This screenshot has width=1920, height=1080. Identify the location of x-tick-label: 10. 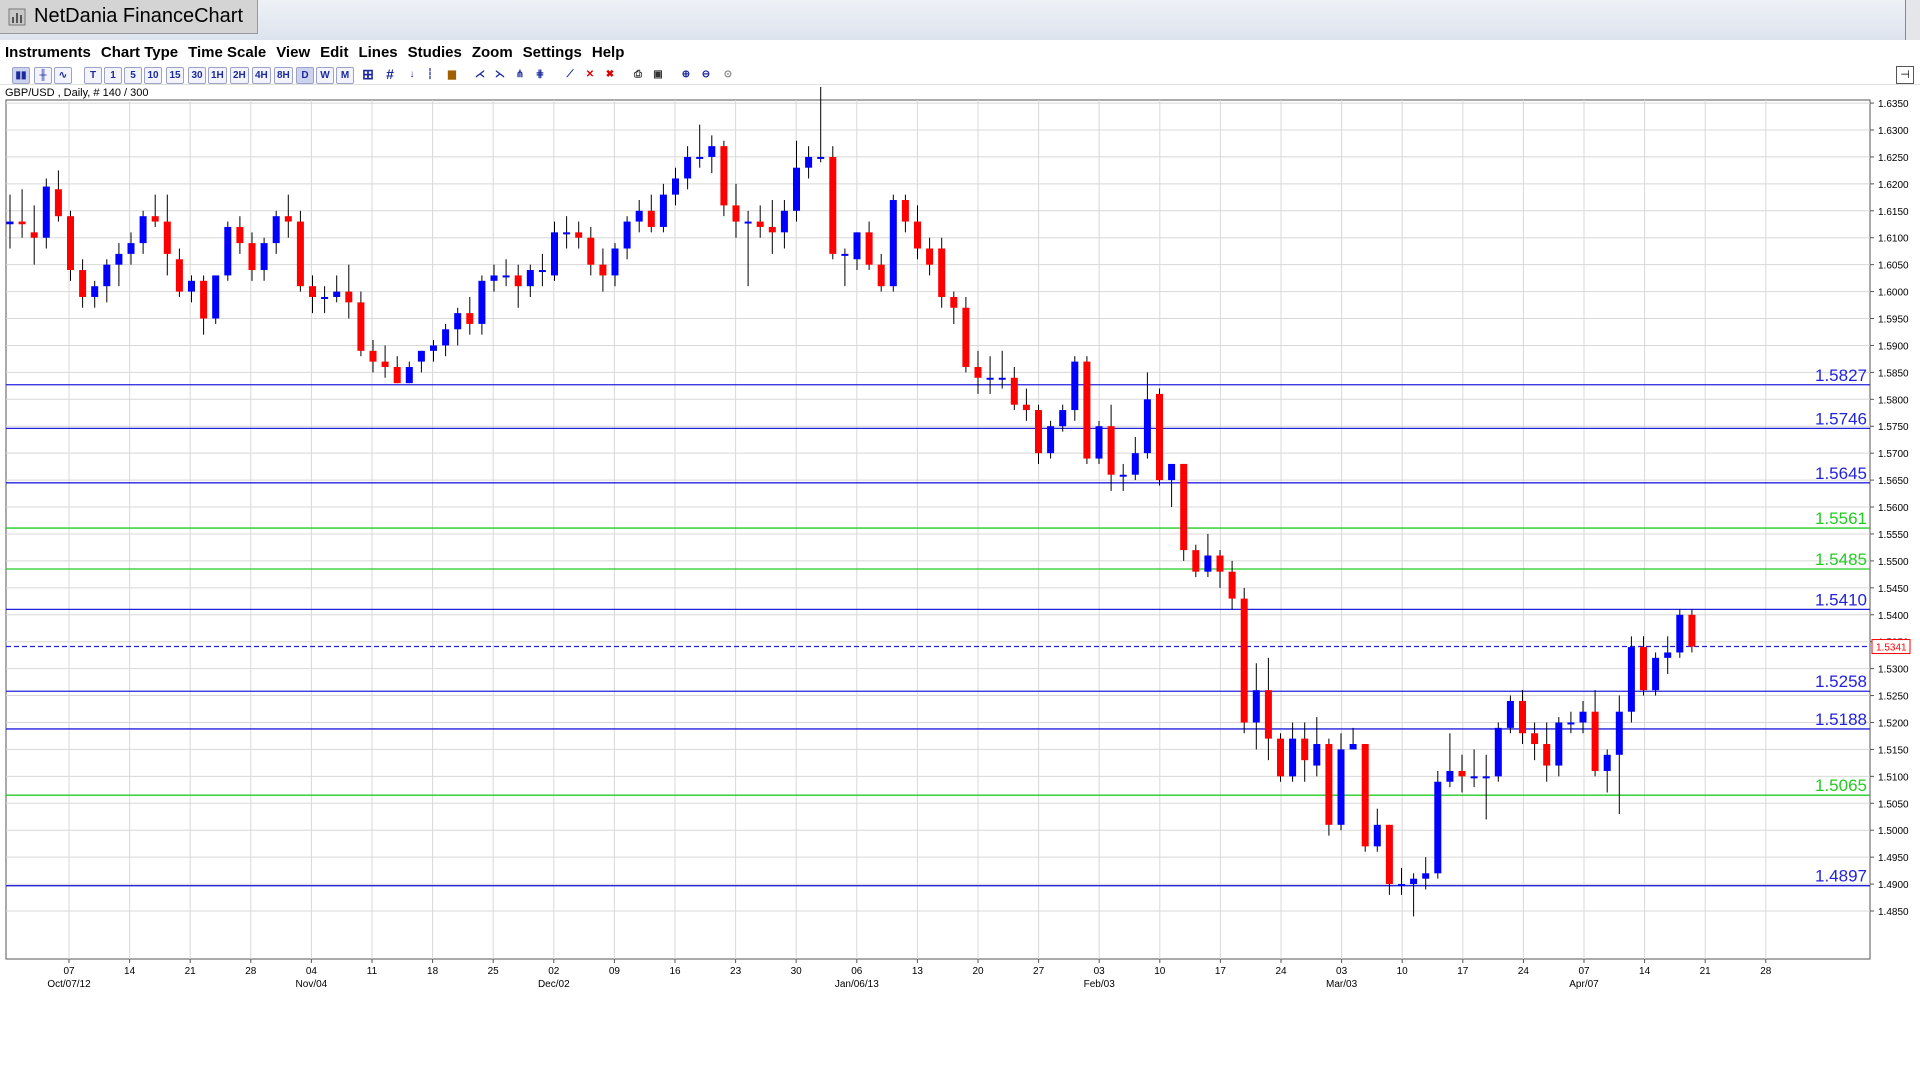
(1160, 971).